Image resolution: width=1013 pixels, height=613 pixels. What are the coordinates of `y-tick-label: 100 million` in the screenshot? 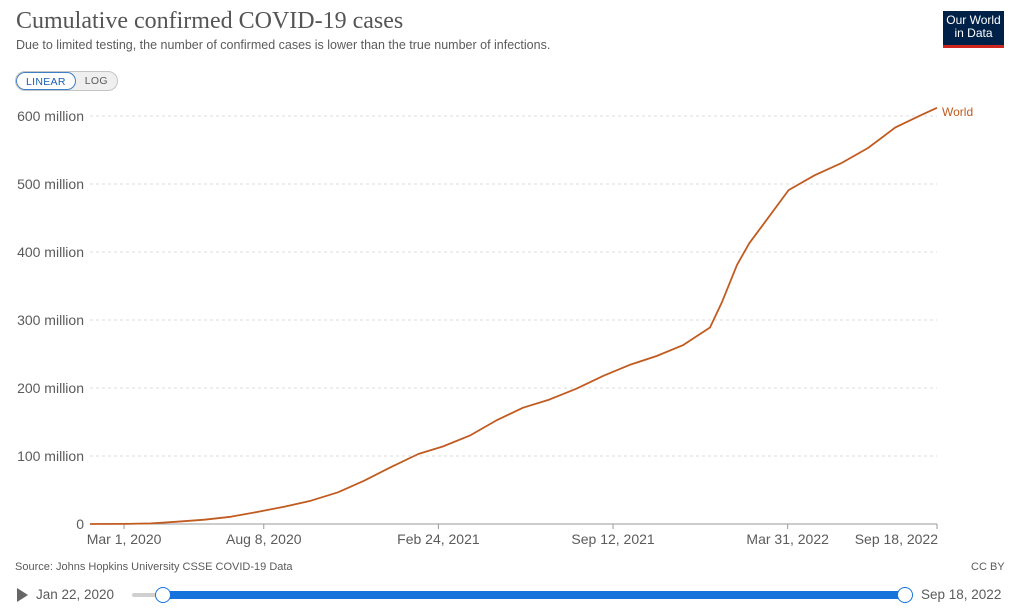 It's located at (50, 456).